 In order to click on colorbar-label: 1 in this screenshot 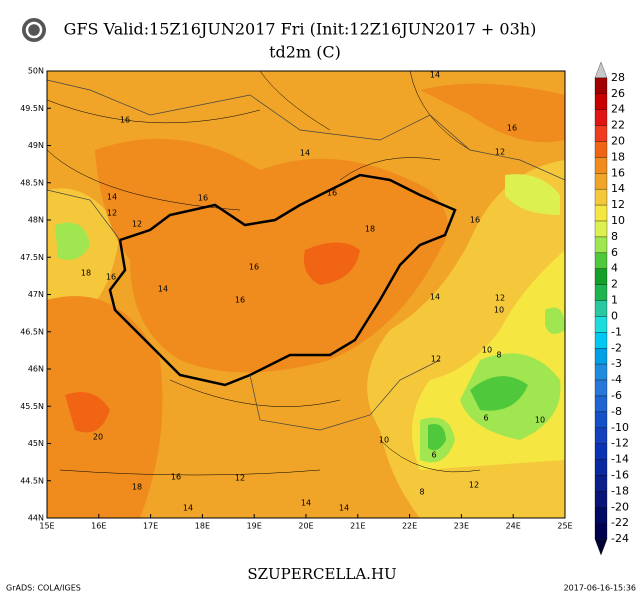, I will do `click(614, 300)`.